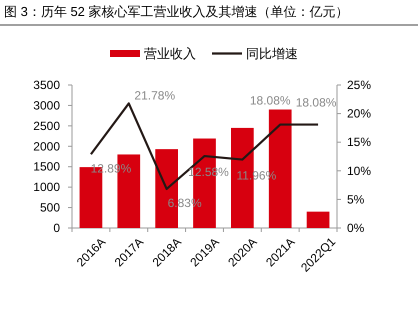 This screenshot has width=418, height=320. I want to click on y-tick-label: 2500, so click(46, 125).